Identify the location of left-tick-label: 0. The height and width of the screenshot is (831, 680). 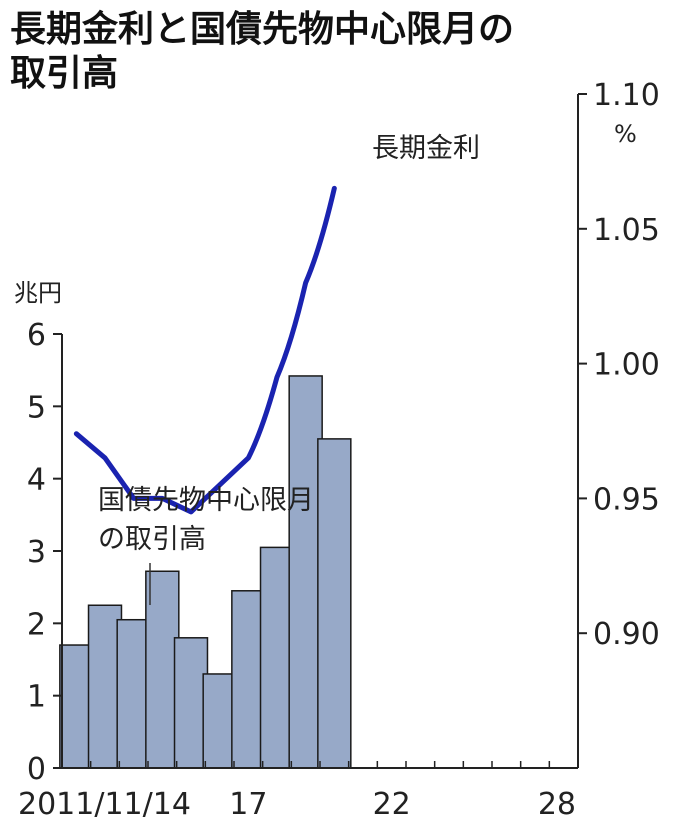
(36, 769).